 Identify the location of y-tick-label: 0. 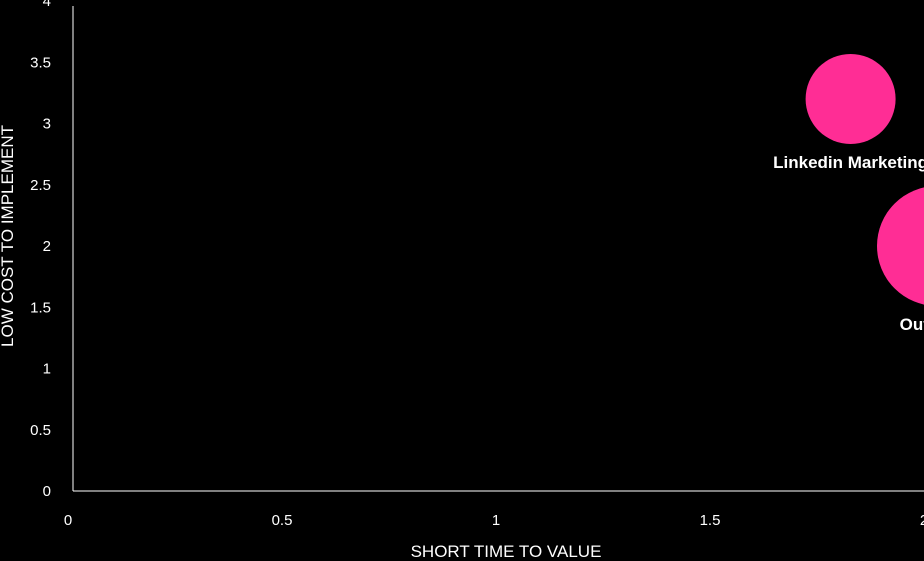
(47, 491).